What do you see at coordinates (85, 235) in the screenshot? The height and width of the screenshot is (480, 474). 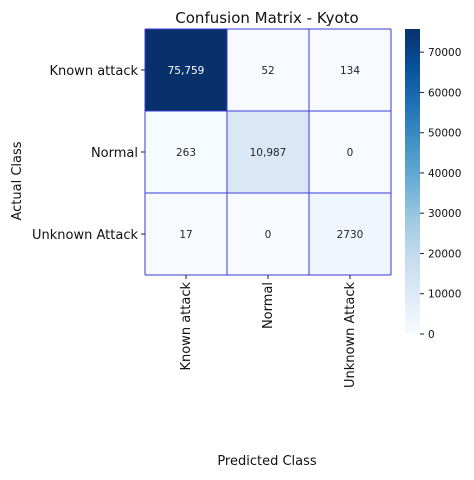 I see `y-tick-label: Unknown Attack` at bounding box center [85, 235].